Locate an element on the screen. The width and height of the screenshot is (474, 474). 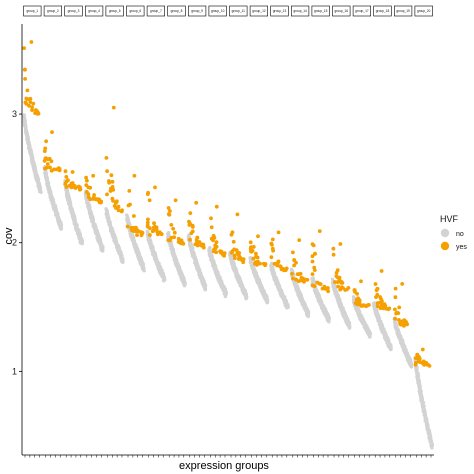
facet-strip-label: group_12 is located at coordinates (259, 11).